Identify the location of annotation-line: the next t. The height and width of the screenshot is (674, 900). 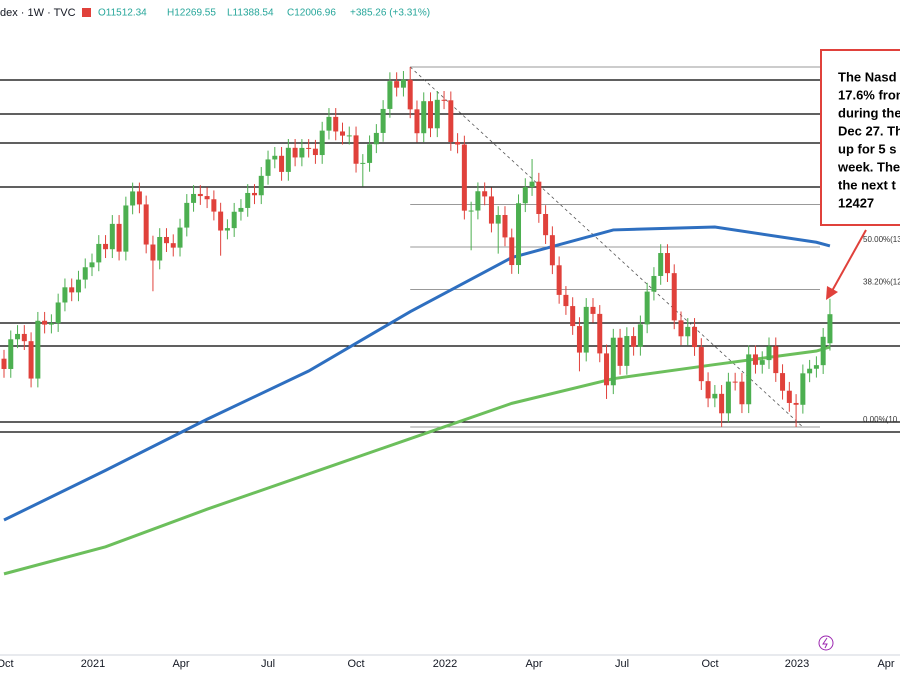
(867, 184).